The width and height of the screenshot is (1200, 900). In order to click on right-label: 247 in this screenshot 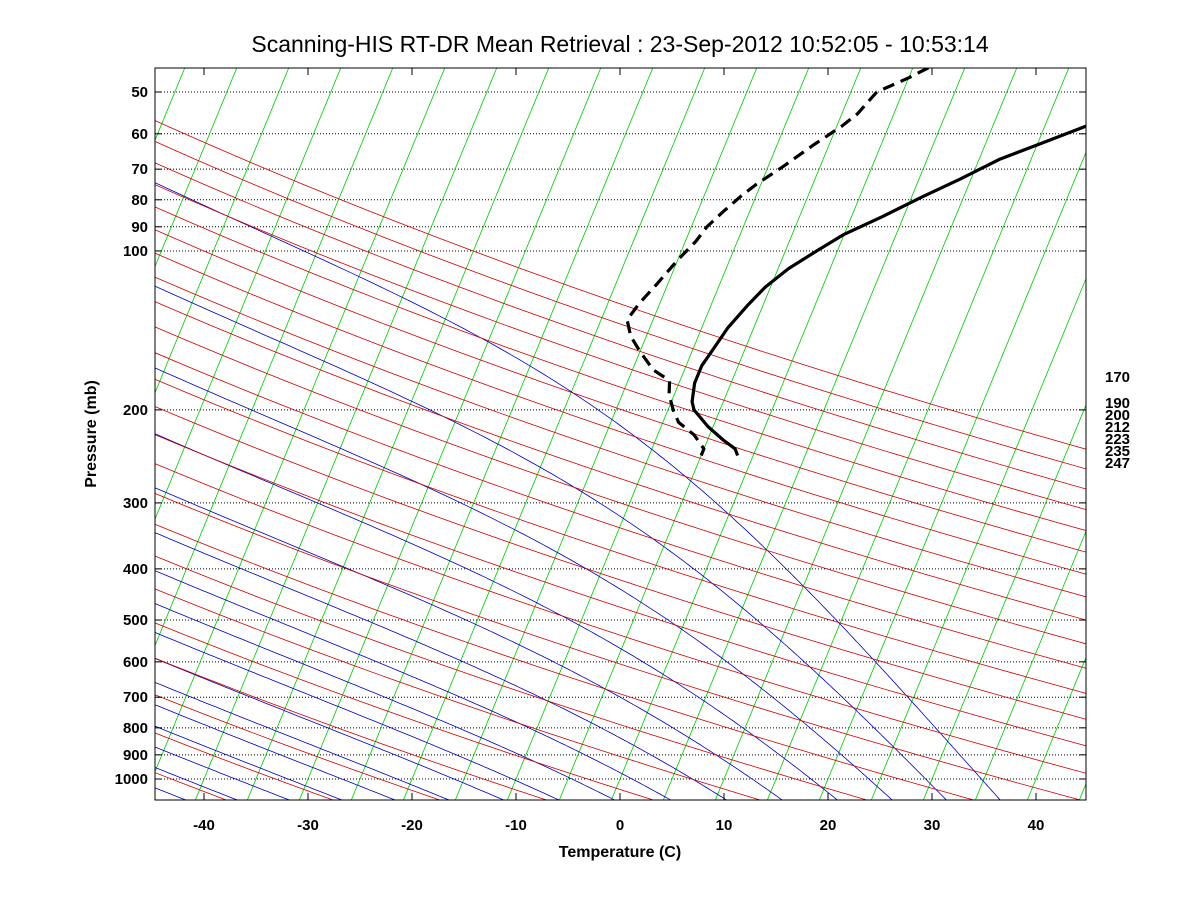, I will do `click(1117, 463)`.